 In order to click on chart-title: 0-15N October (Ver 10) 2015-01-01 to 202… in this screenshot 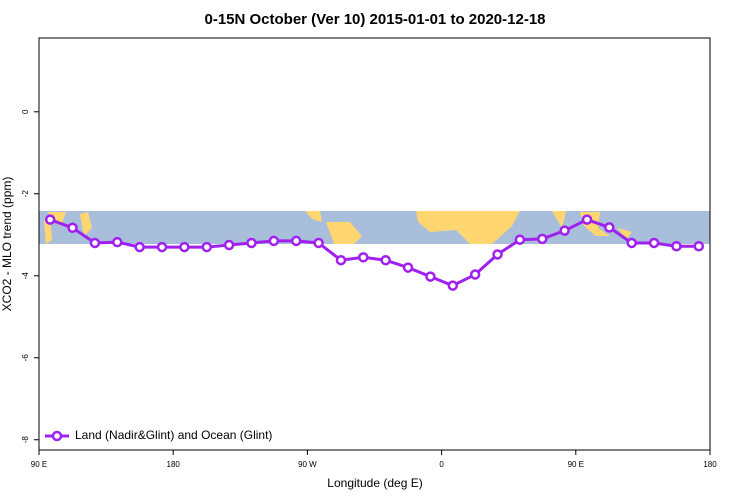, I will do `click(374, 19)`.